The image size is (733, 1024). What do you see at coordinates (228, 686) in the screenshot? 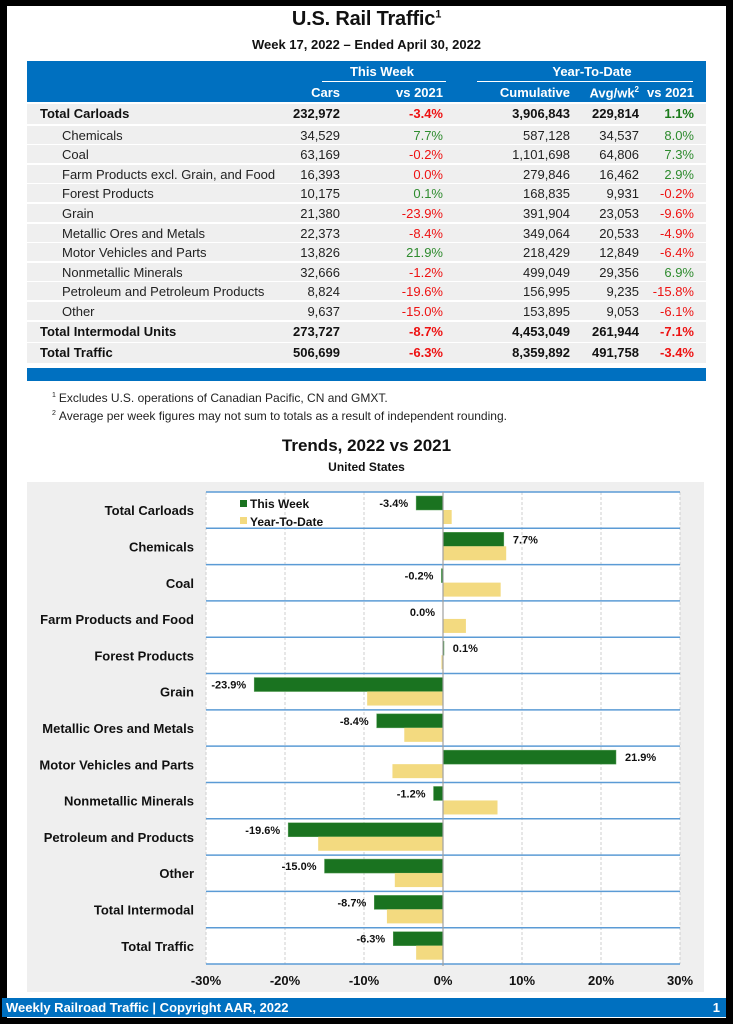
I see `bar-value-label: -23.9%` at bounding box center [228, 686].